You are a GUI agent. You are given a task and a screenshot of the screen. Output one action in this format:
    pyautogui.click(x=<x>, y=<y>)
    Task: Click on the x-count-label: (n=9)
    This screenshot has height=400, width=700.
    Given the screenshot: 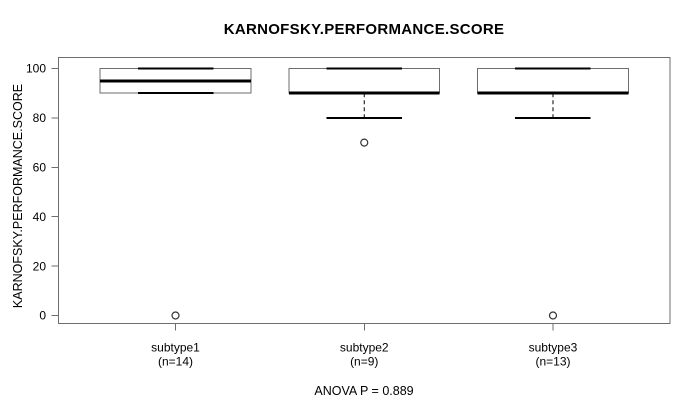 What is the action you would take?
    pyautogui.click(x=364, y=362)
    